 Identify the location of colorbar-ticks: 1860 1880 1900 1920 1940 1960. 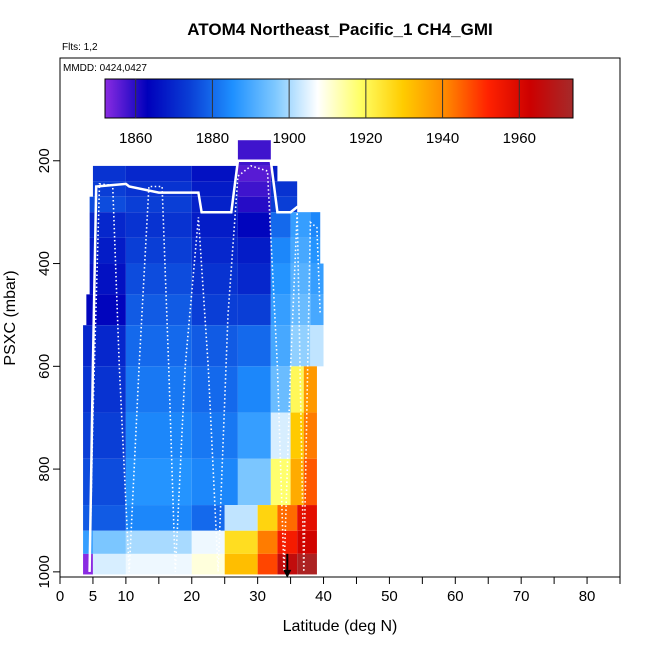
(327, 113).